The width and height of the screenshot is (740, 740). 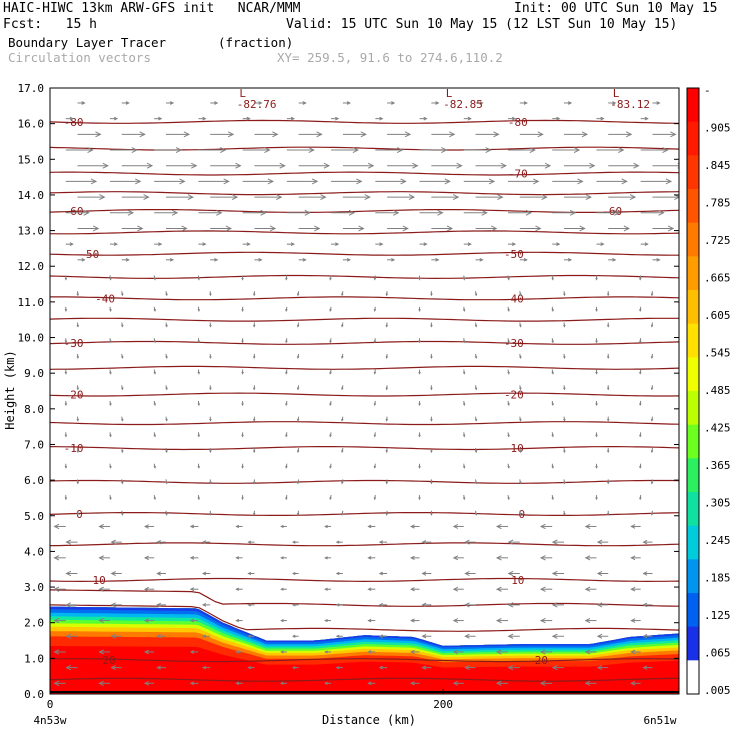 I want to click on contour-label: -20, so click(x=514, y=395).